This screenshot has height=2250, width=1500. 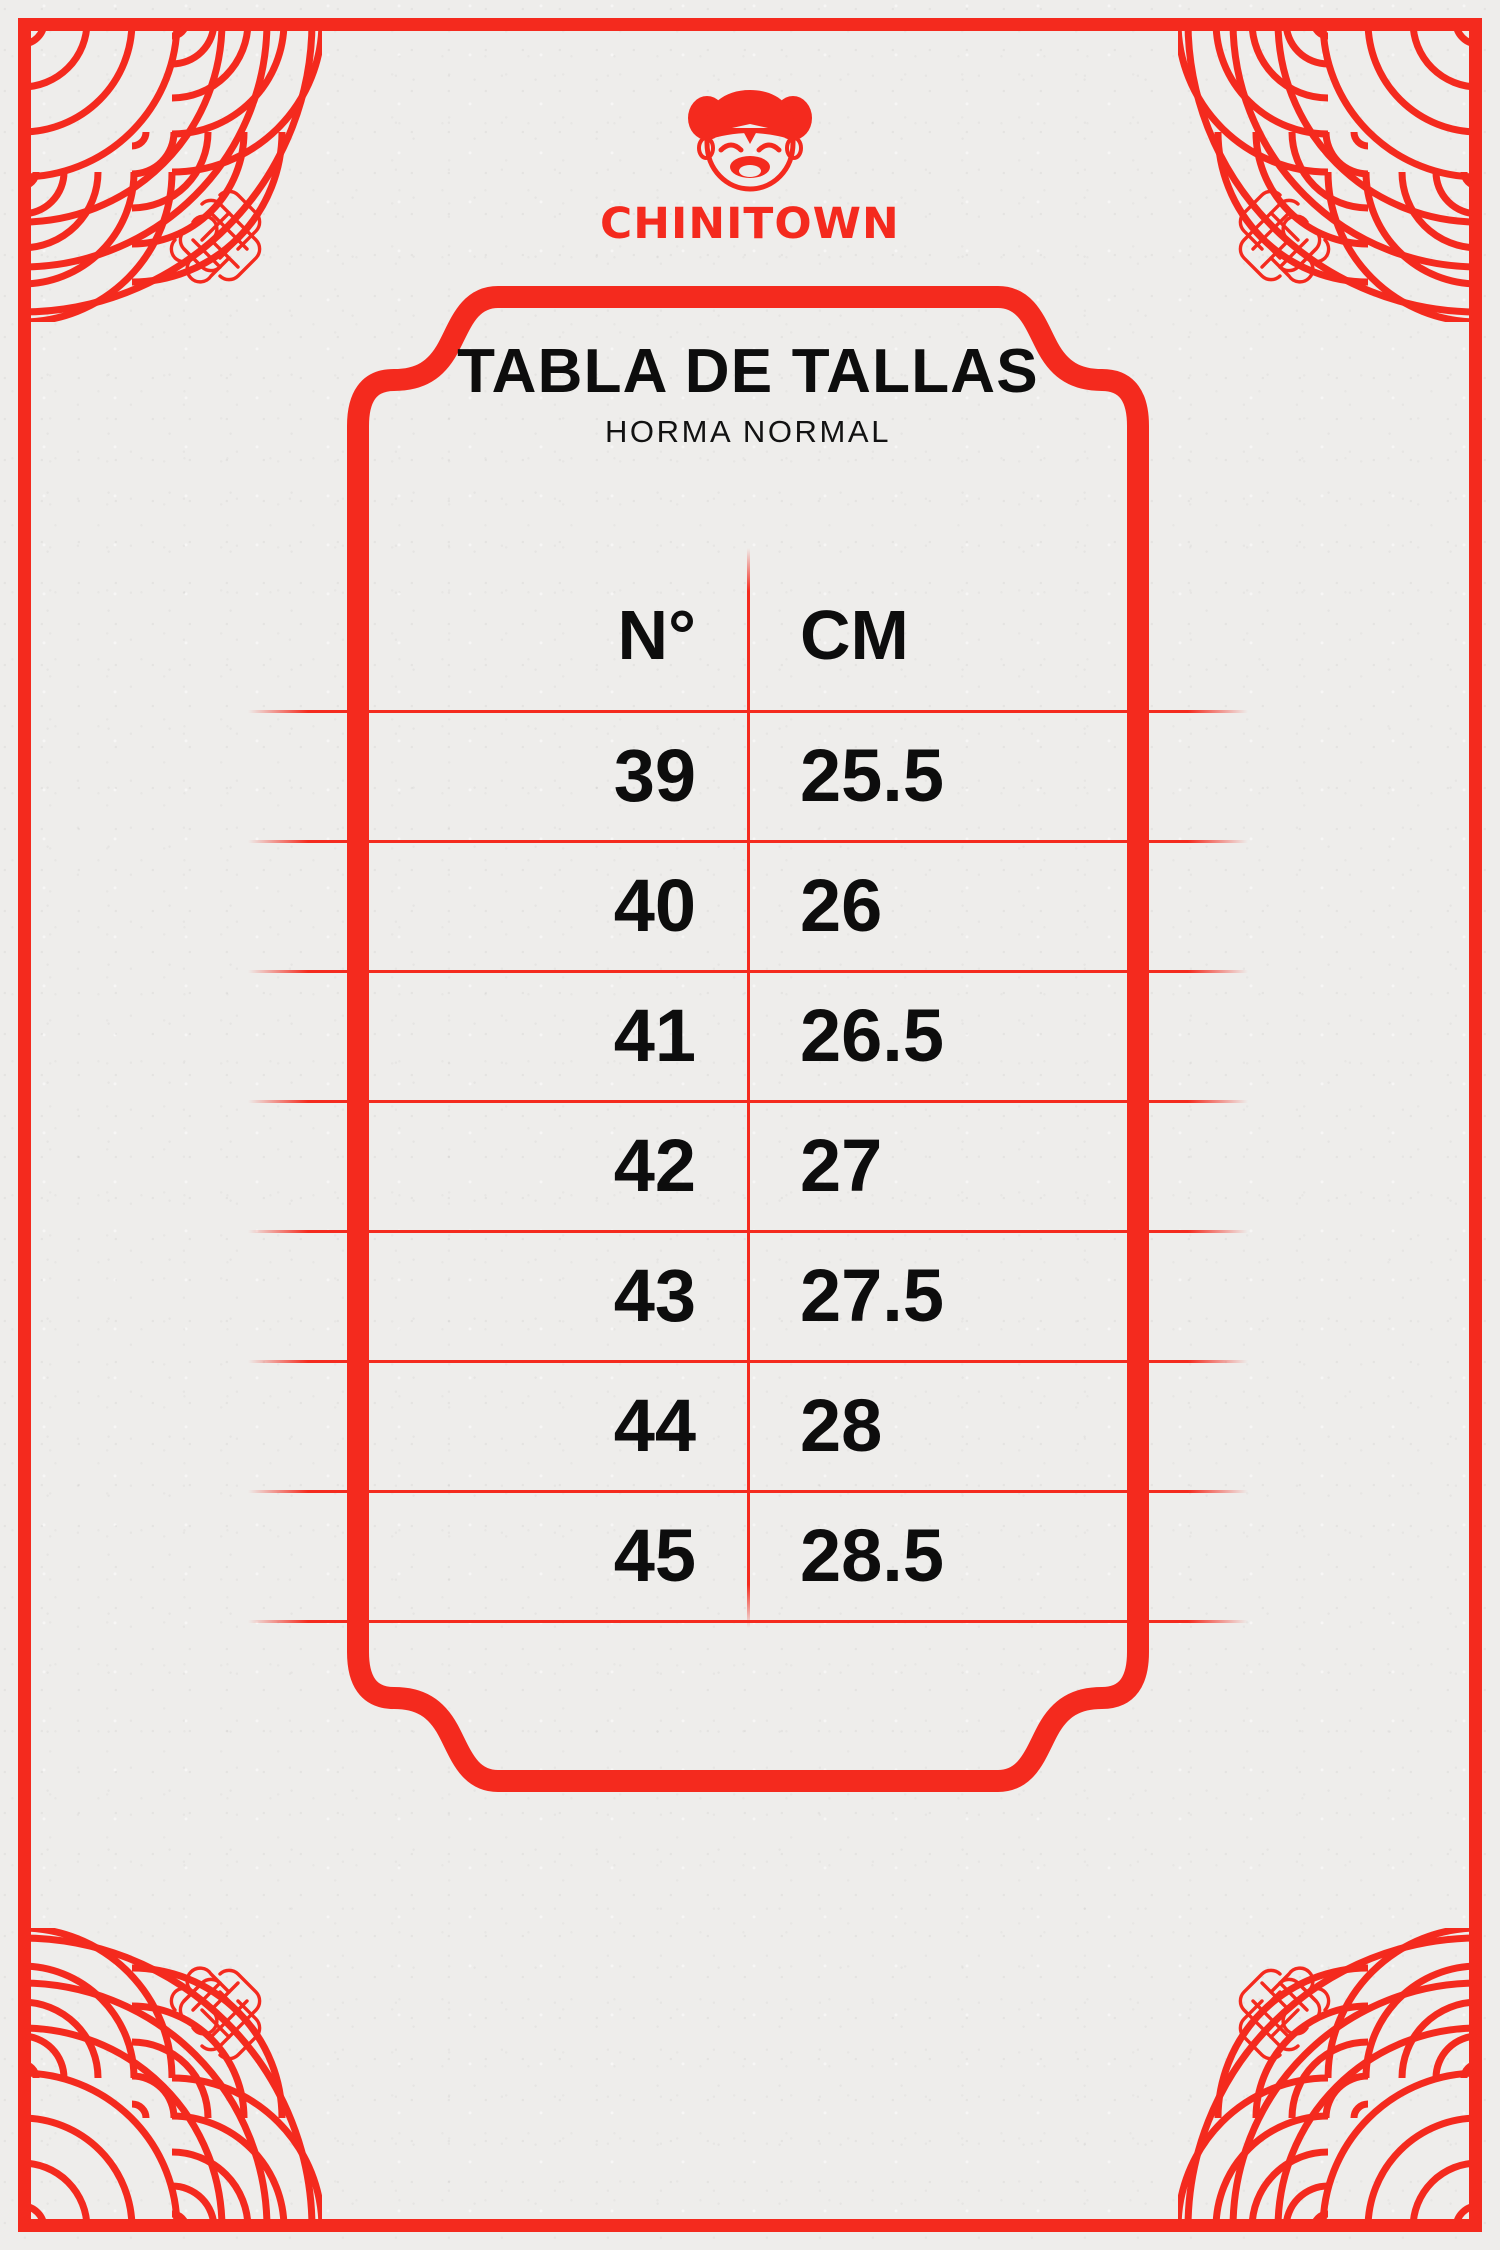 I want to click on table-row: 39 25.5, so click(x=748, y=775).